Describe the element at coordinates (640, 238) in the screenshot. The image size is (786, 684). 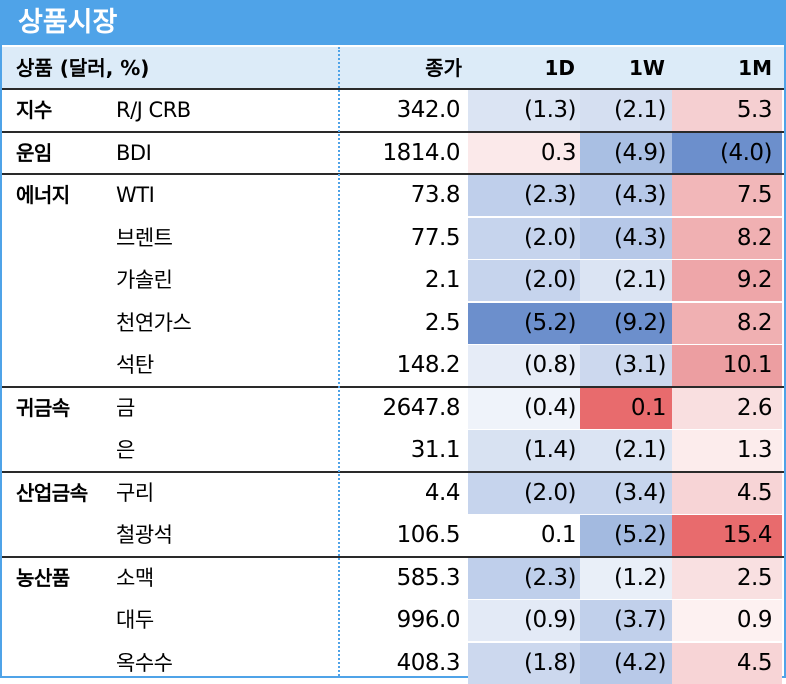
I see `row-1w: (4.3)` at that location.